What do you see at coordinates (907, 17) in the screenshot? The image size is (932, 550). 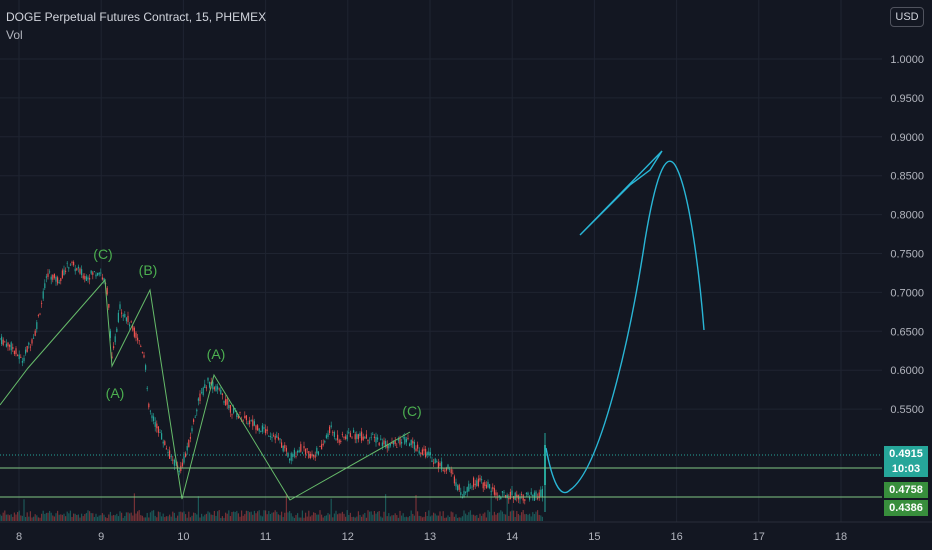 I see `currency-button: USD` at bounding box center [907, 17].